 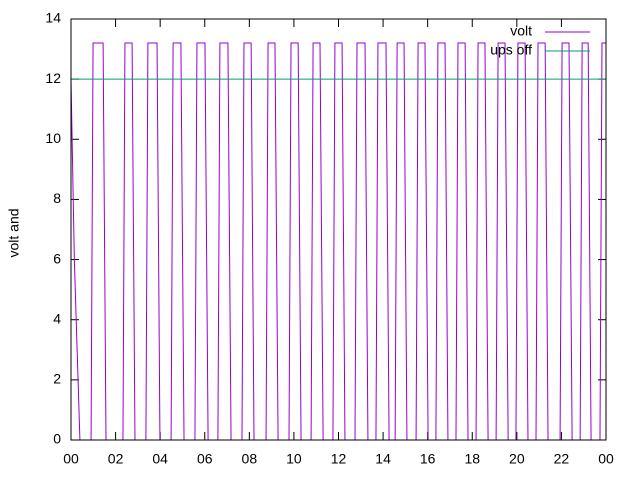 I want to click on x-tick-label: 22, so click(x=562, y=459).